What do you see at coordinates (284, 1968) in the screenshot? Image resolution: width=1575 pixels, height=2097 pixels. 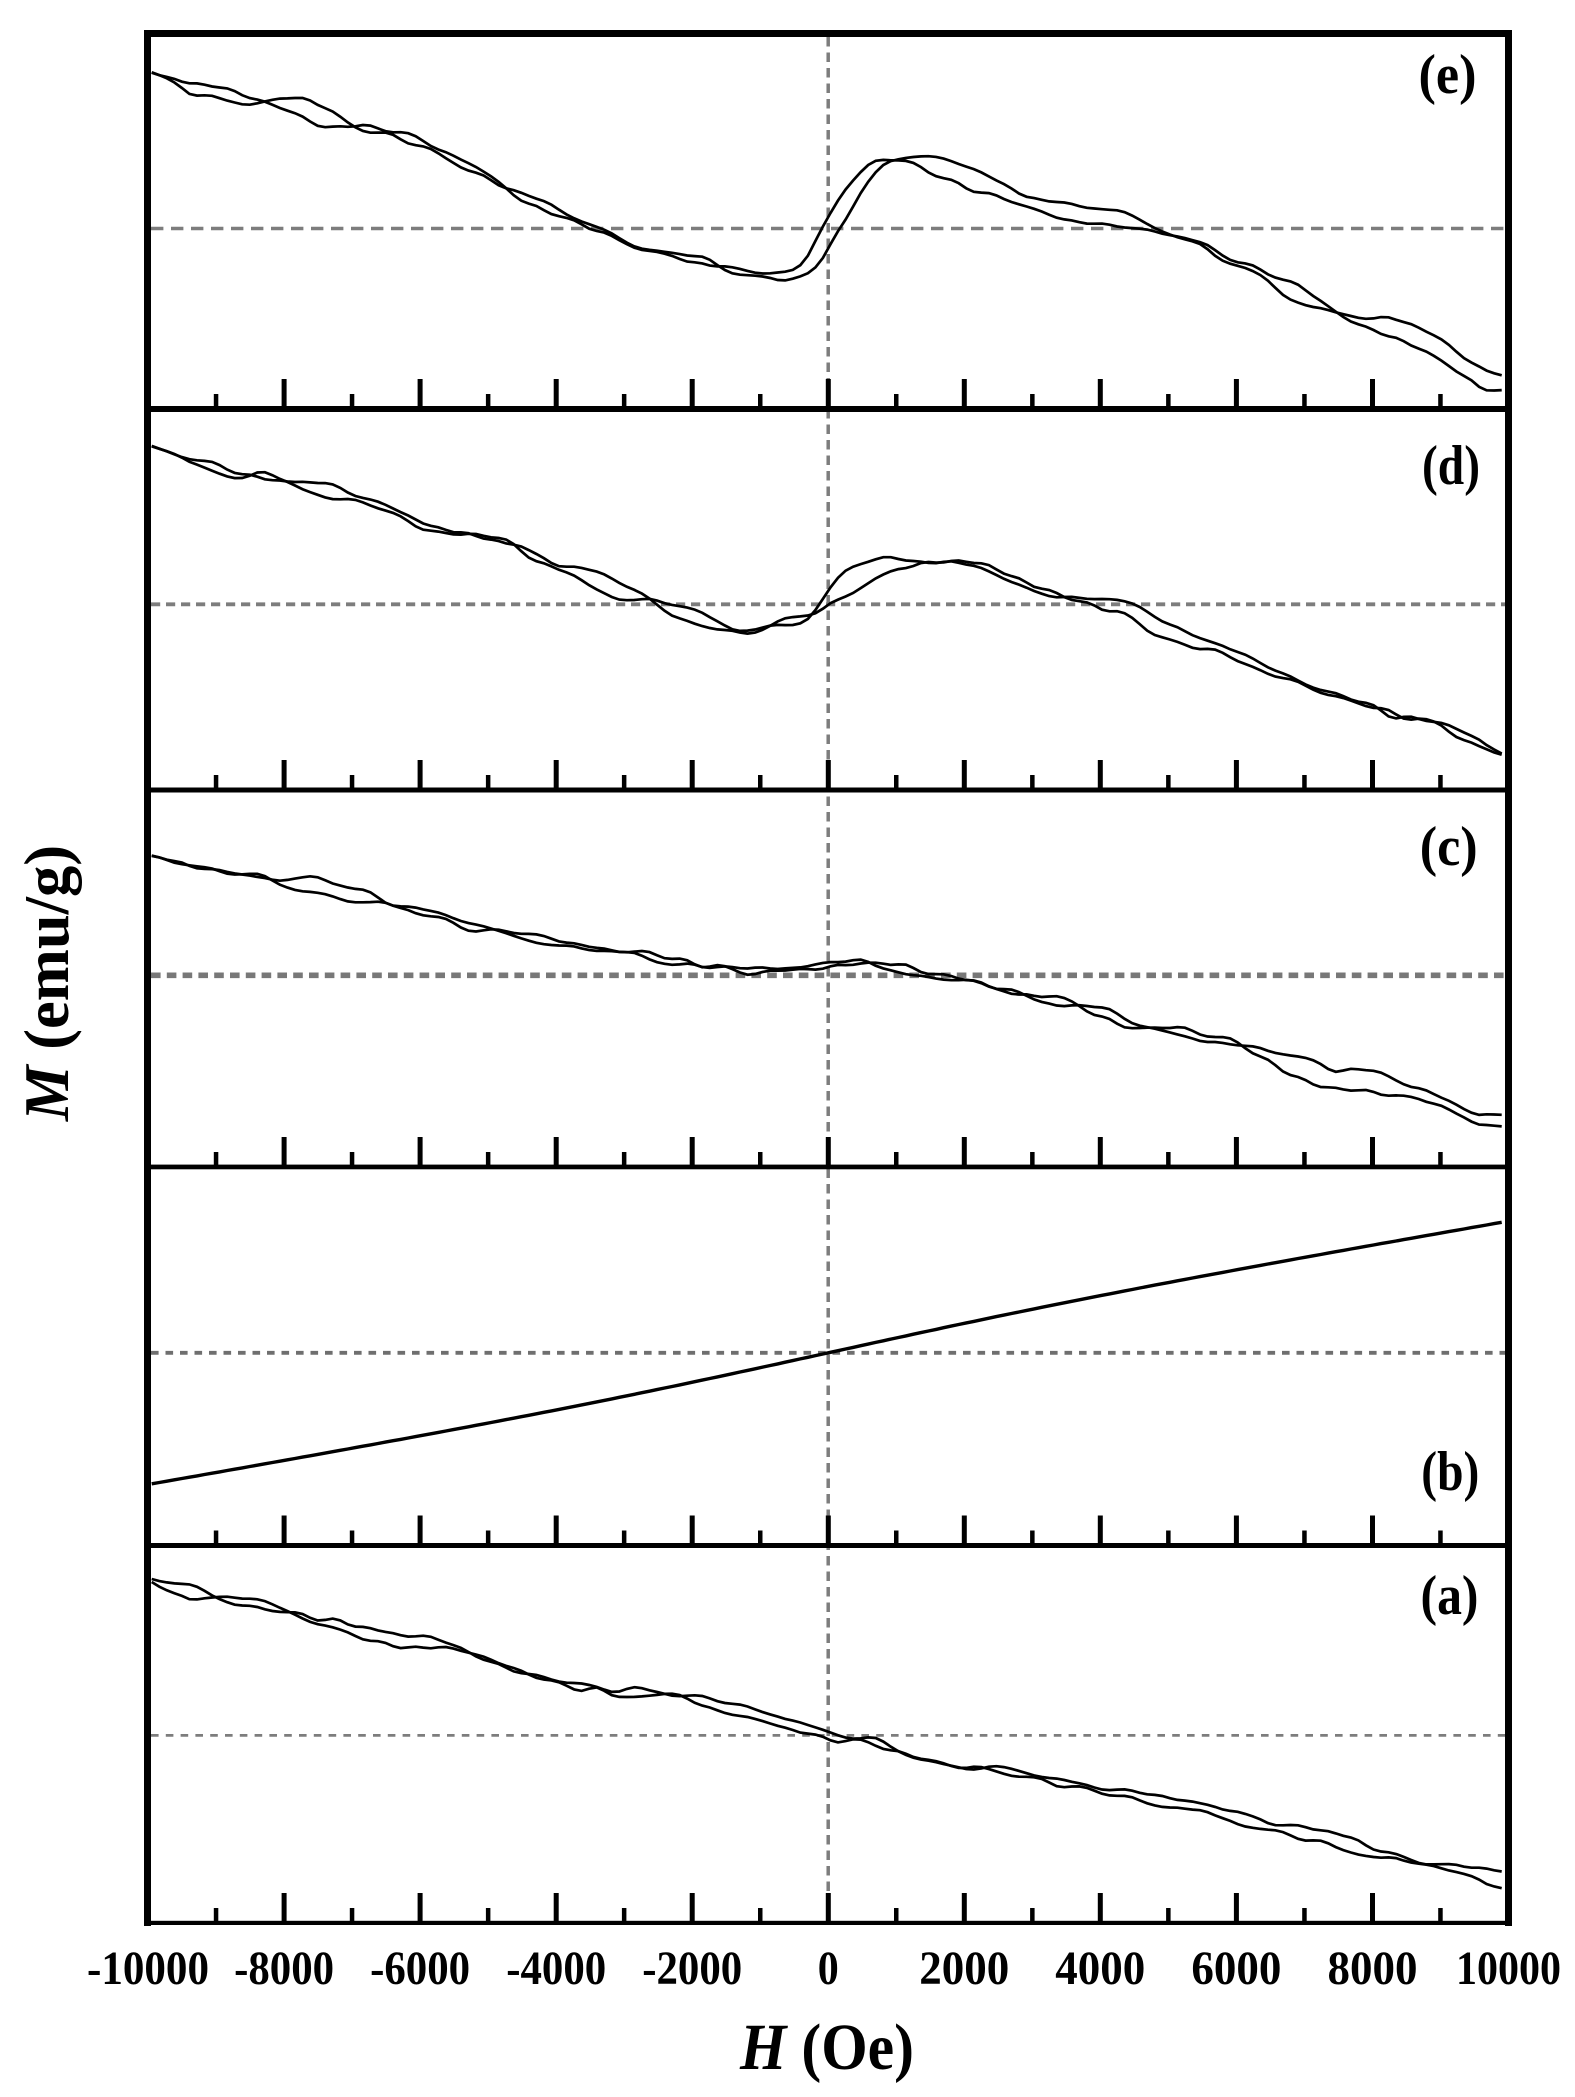 I see `svg-text: -8000` at bounding box center [284, 1968].